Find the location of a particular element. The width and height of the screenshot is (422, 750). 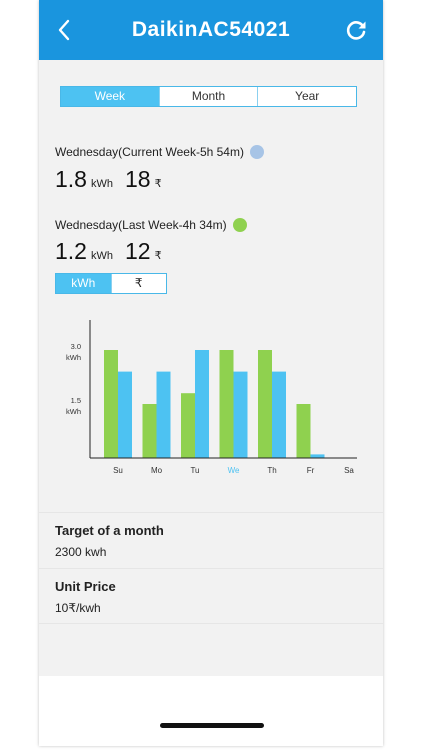

last-week-energy-unit: kWh is located at coordinates (101, 256).